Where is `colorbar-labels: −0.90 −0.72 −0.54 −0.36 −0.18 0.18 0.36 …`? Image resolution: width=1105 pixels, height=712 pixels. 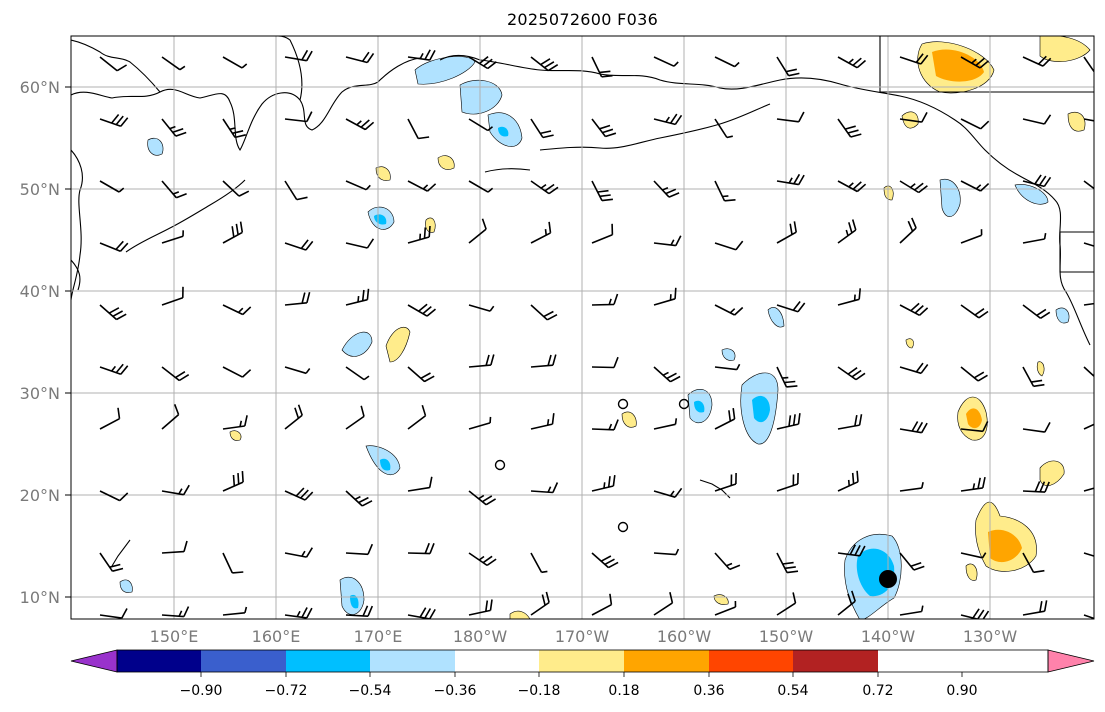 colorbar-labels: −0.90 −0.72 −0.54 −0.36 −0.18 0.18 0.36 … is located at coordinates (579, 691).